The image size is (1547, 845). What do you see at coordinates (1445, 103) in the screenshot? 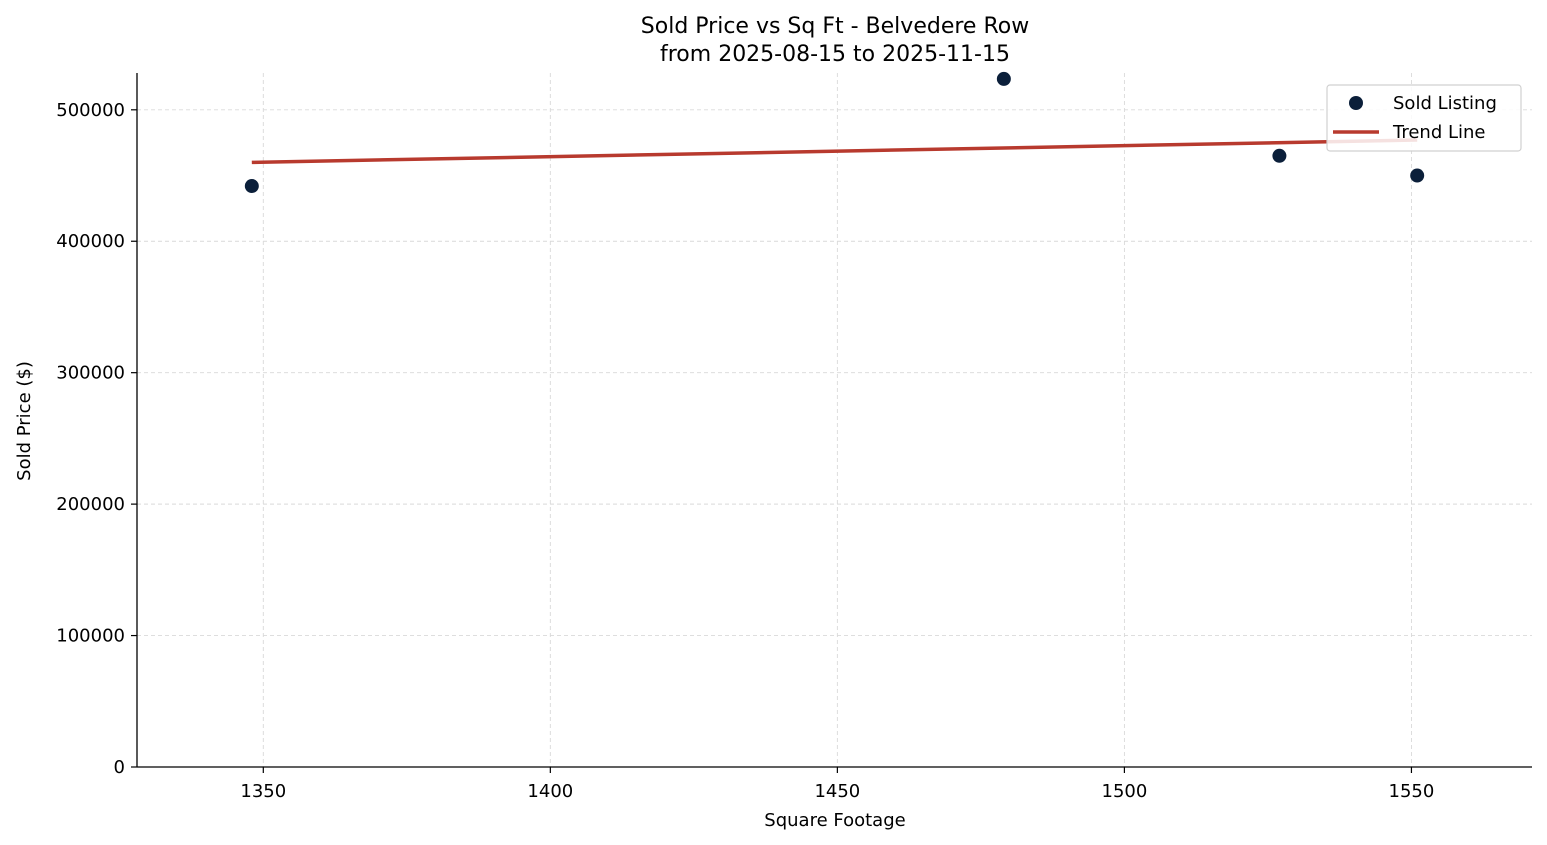
I see `legend-label-sold-listing: Sold Listing` at bounding box center [1445, 103].